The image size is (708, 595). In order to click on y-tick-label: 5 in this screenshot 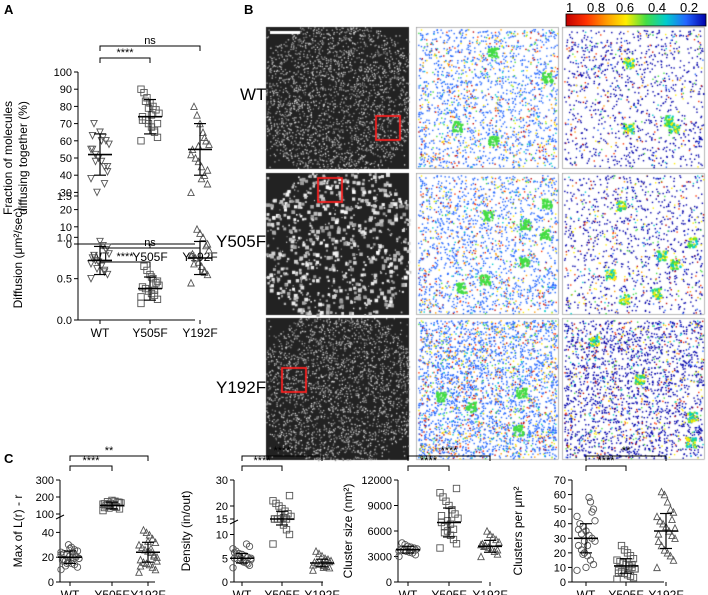, I will do `click(225, 559)`.